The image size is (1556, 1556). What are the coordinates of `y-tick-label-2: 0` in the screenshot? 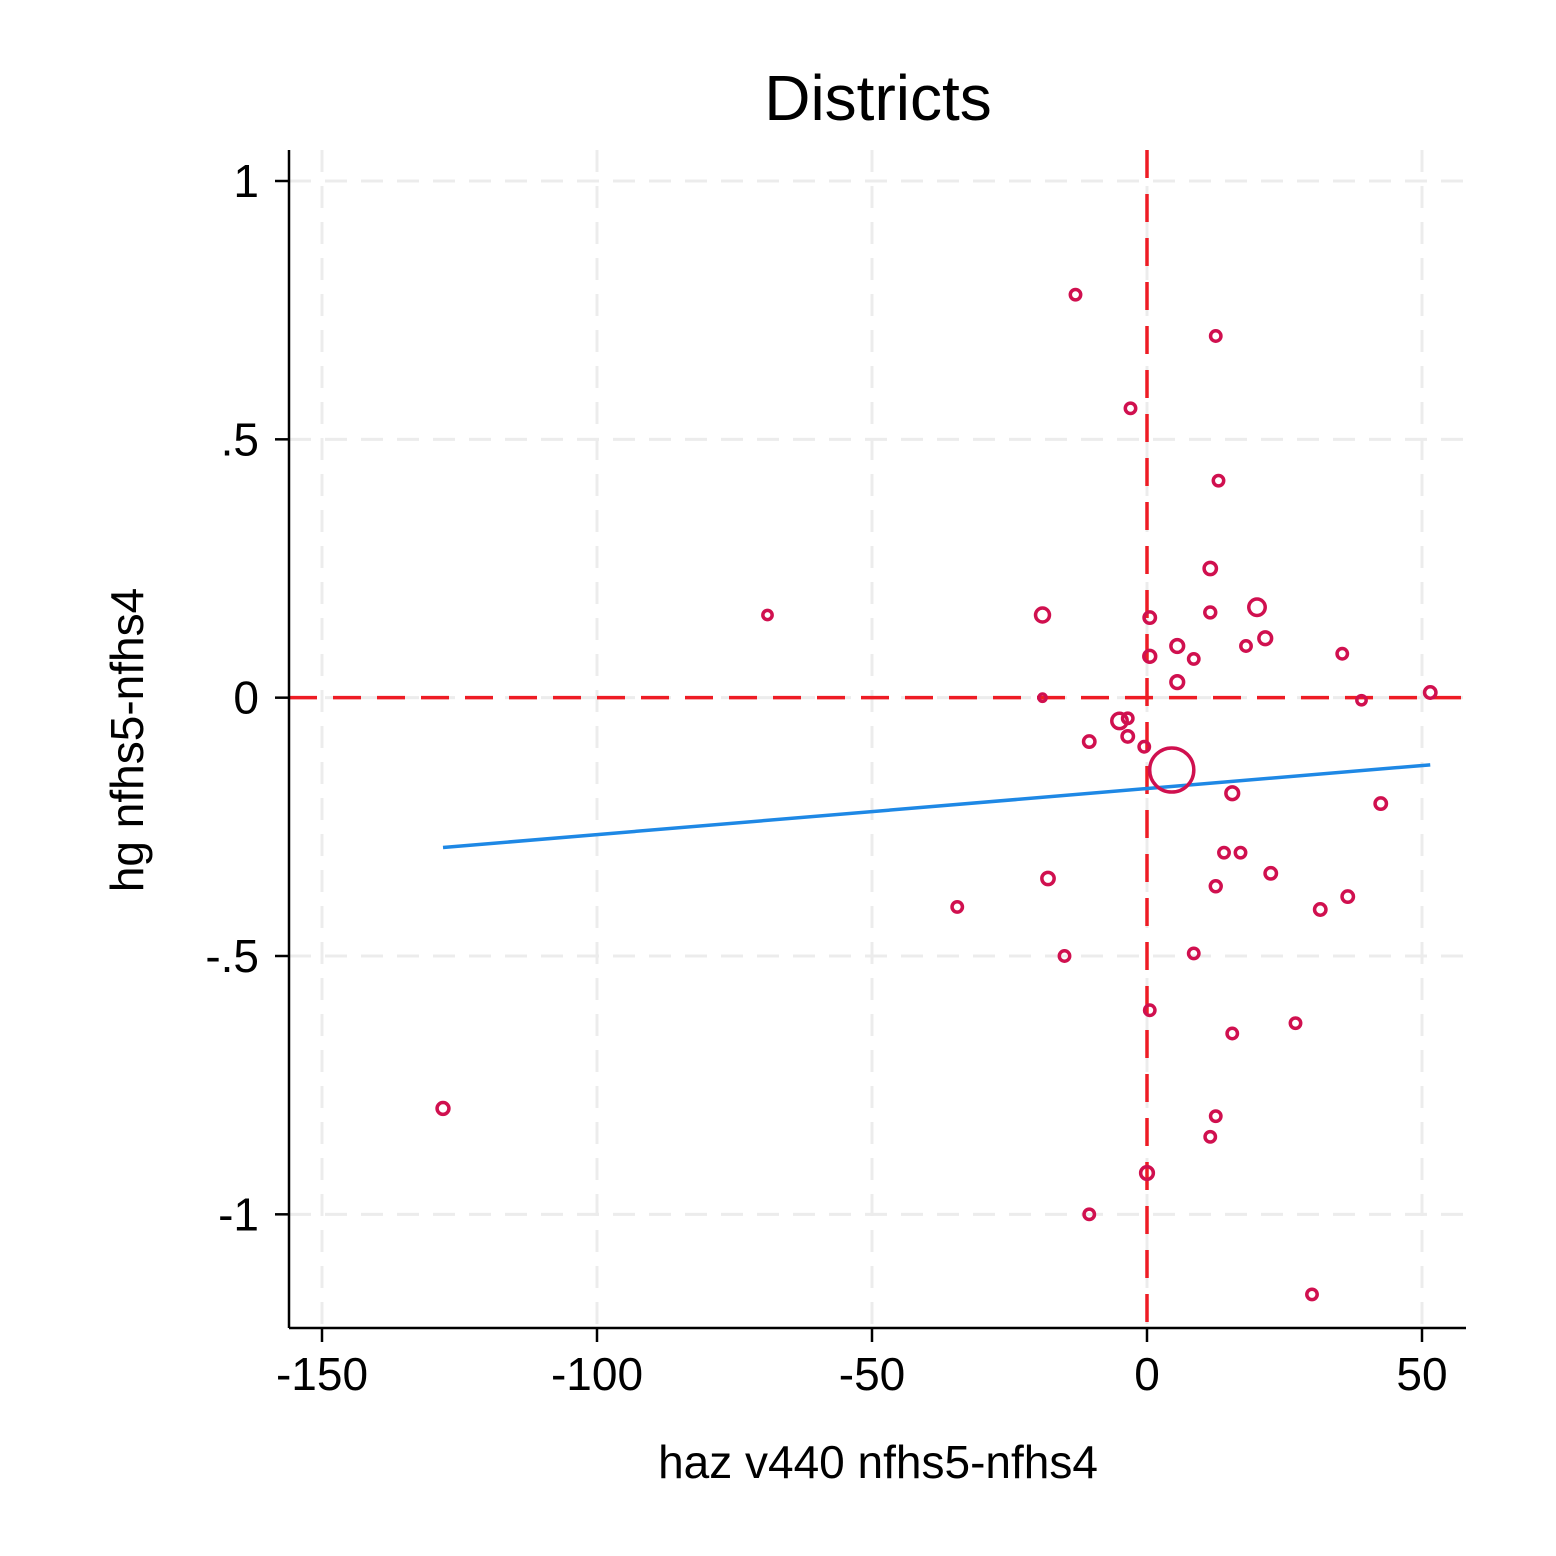 It's located at (246, 698).